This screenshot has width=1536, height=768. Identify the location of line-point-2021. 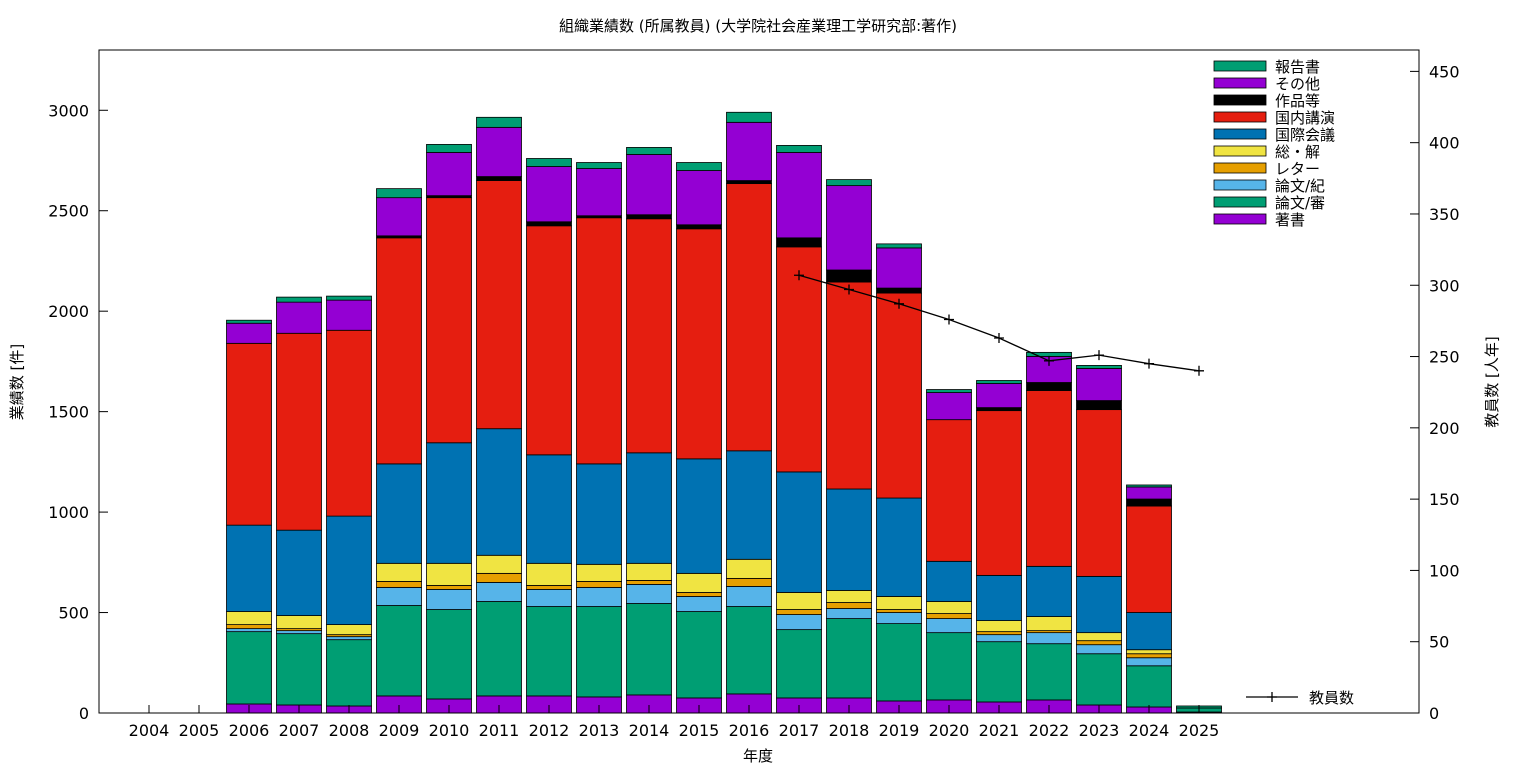
(999, 338).